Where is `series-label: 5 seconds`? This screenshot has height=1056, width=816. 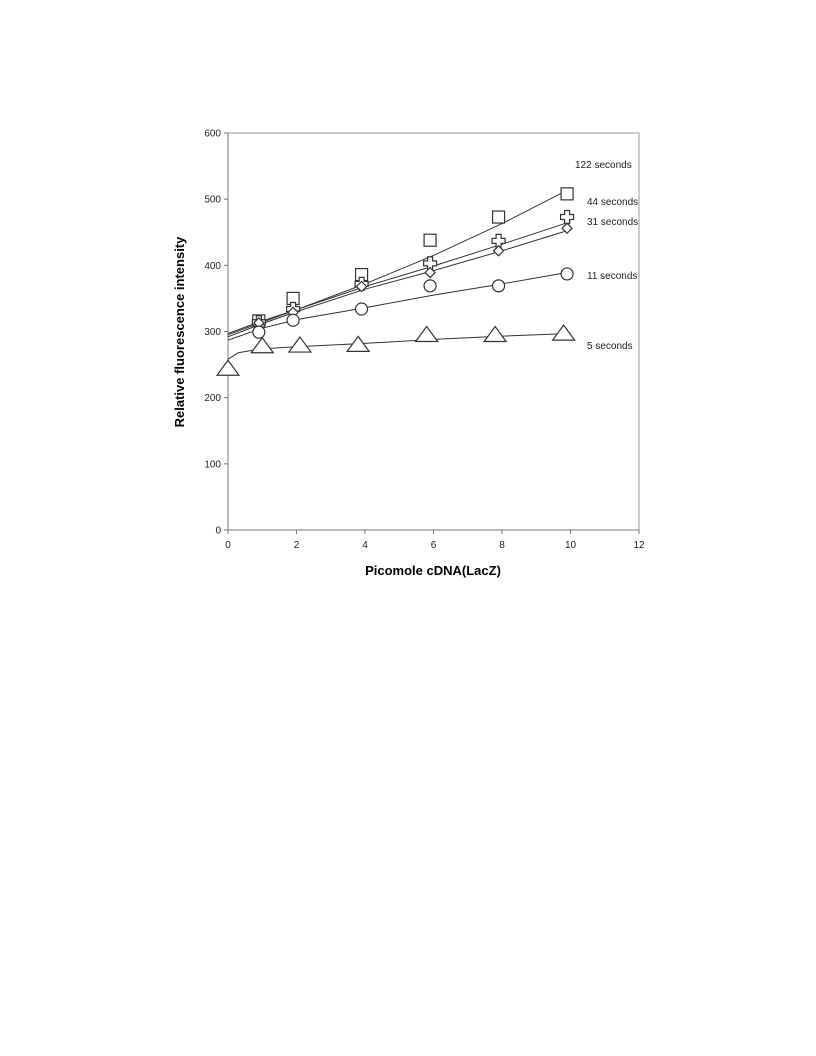 series-label: 5 seconds is located at coordinates (610, 346).